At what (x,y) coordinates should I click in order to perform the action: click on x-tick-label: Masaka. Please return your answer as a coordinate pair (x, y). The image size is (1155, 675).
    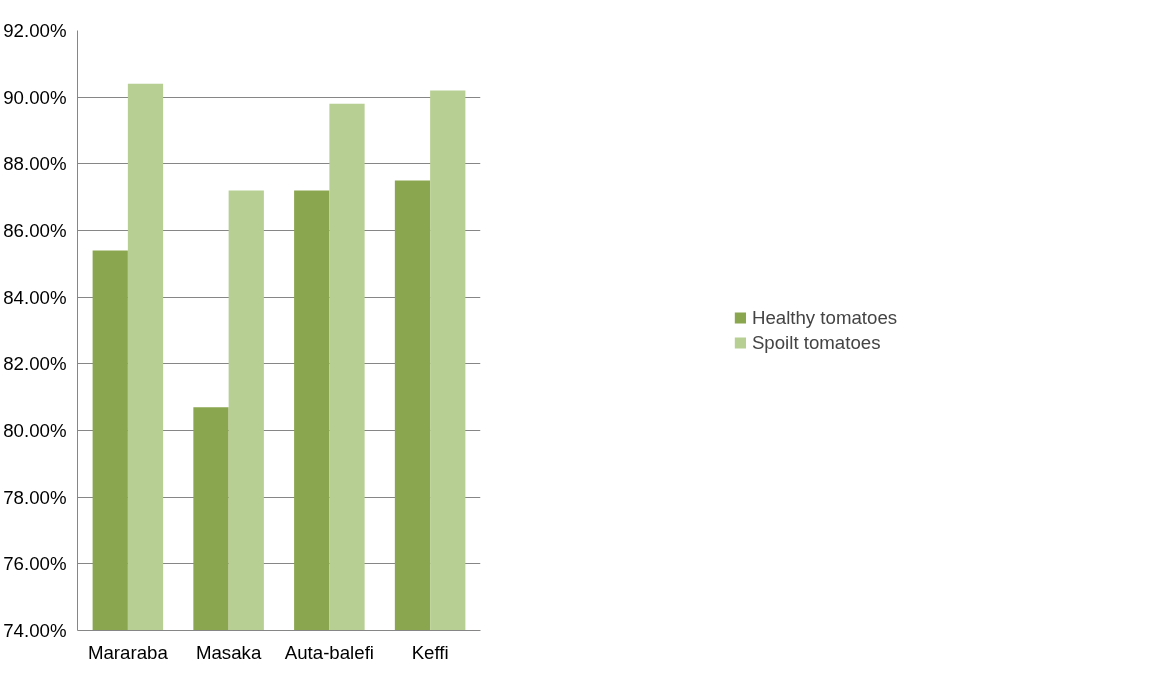
    Looking at the image, I should click on (228, 652).